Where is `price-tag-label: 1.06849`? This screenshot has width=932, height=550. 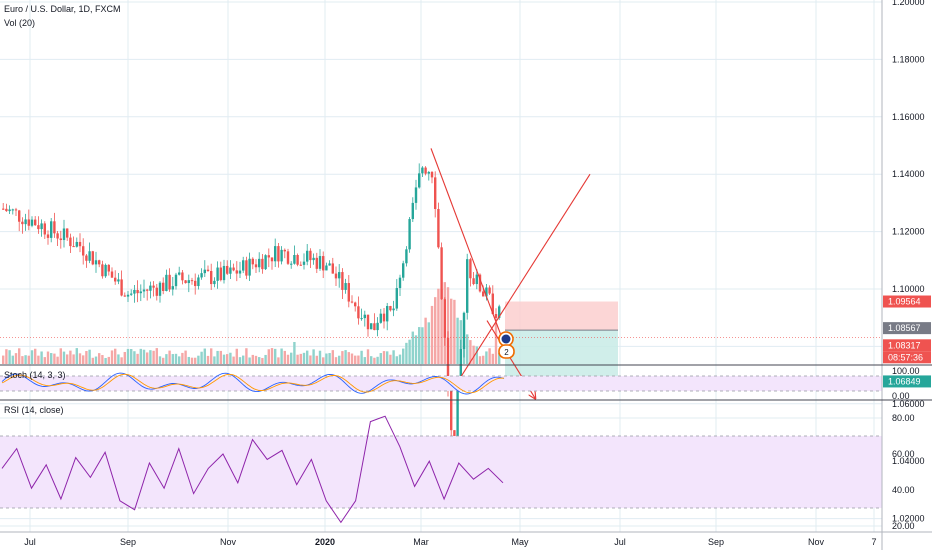 price-tag-label: 1.06849 is located at coordinates (904, 381).